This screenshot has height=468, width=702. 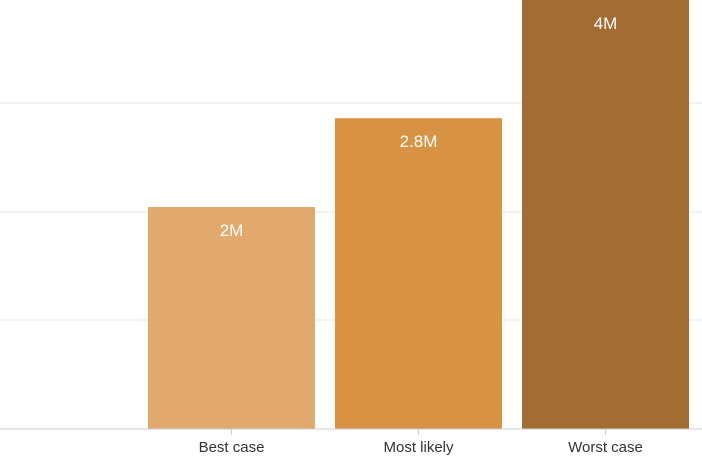 I want to click on data-label: 2.8M, so click(x=419, y=141).